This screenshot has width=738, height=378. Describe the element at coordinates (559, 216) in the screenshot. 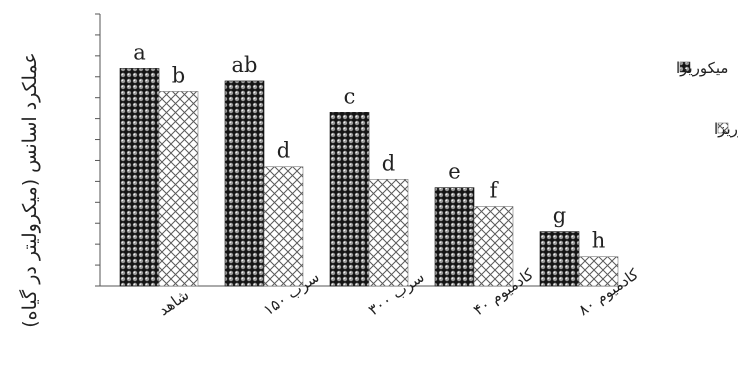

I see `data-label-mycorrhiza-4: g` at that location.